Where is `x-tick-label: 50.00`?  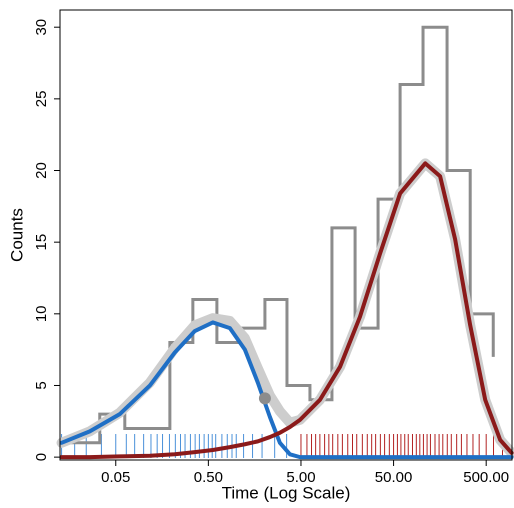 x-tick-label: 50.00 is located at coordinates (394, 477).